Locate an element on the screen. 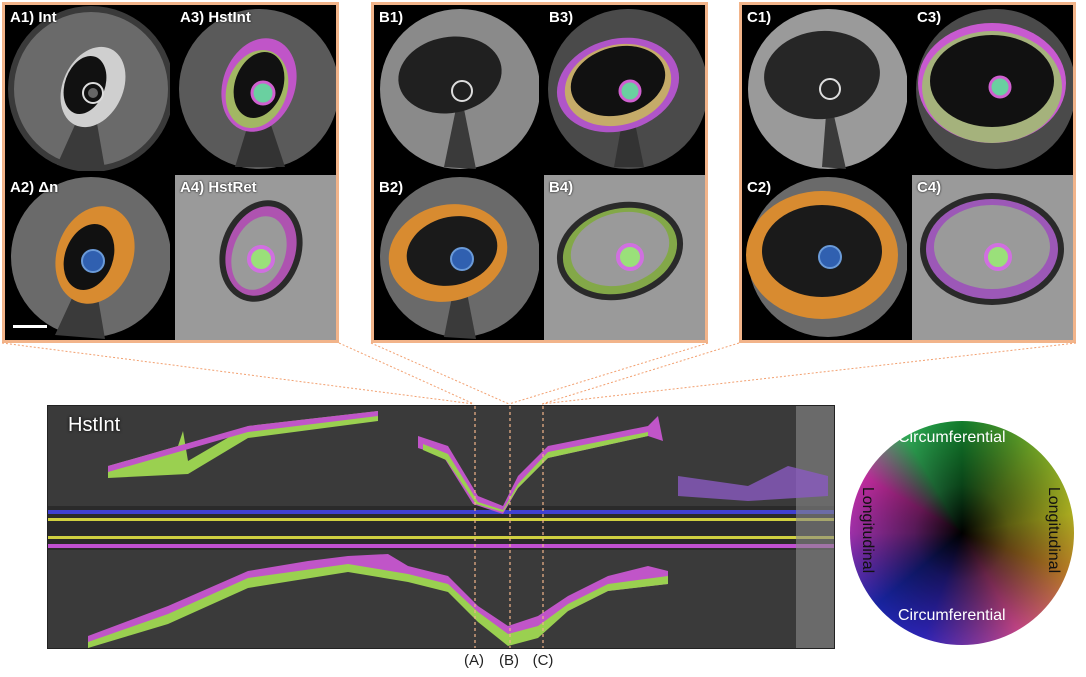 This screenshot has height=677, width=1086. oct-image-b3 is located at coordinates (626, 89).